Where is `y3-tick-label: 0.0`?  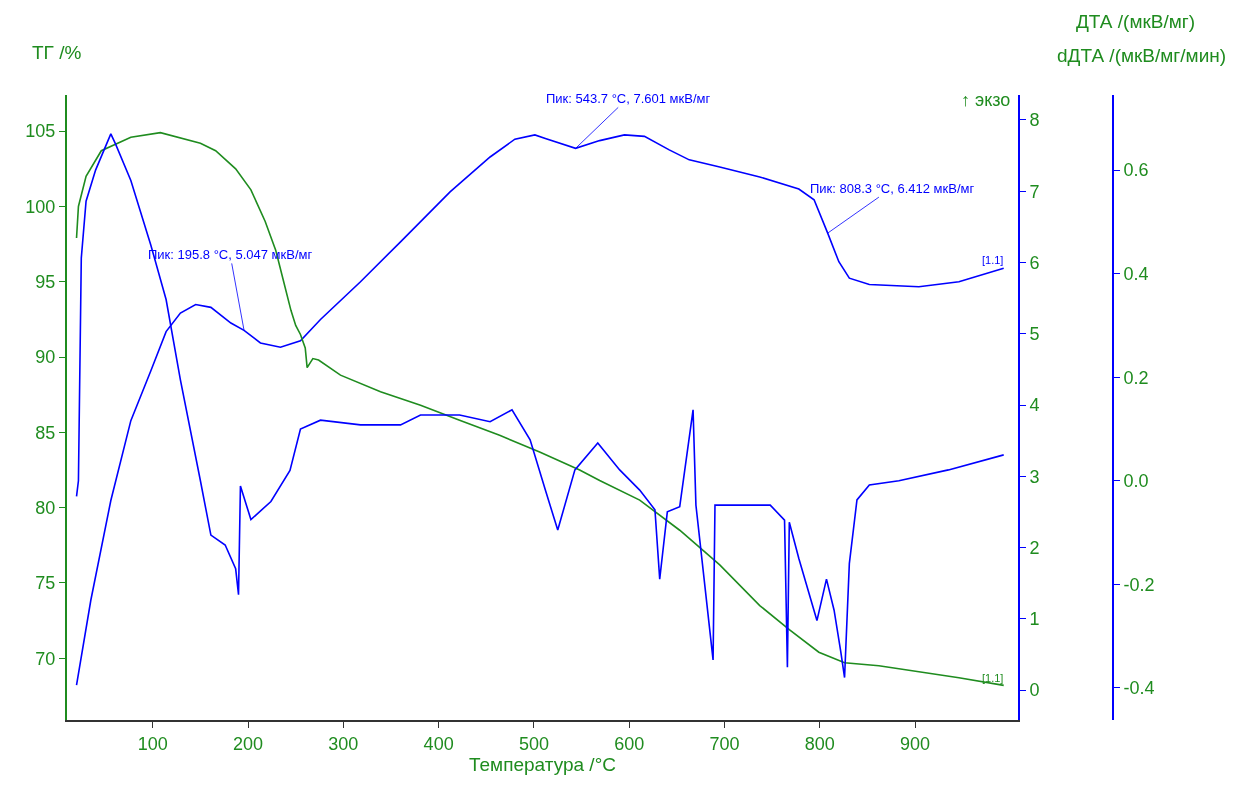
y3-tick-label: 0.0 is located at coordinates (1136, 481).